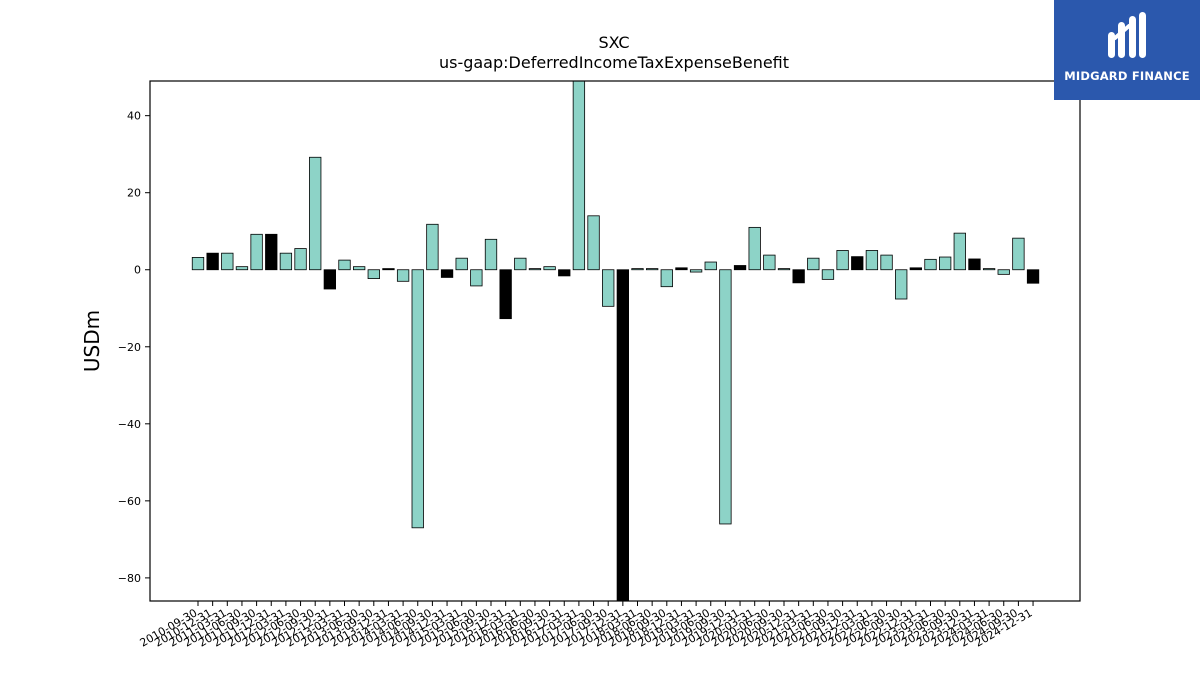 The image size is (1200, 675). I want to click on brand-name: MIDGARD FINANCE, so click(1127, 76).